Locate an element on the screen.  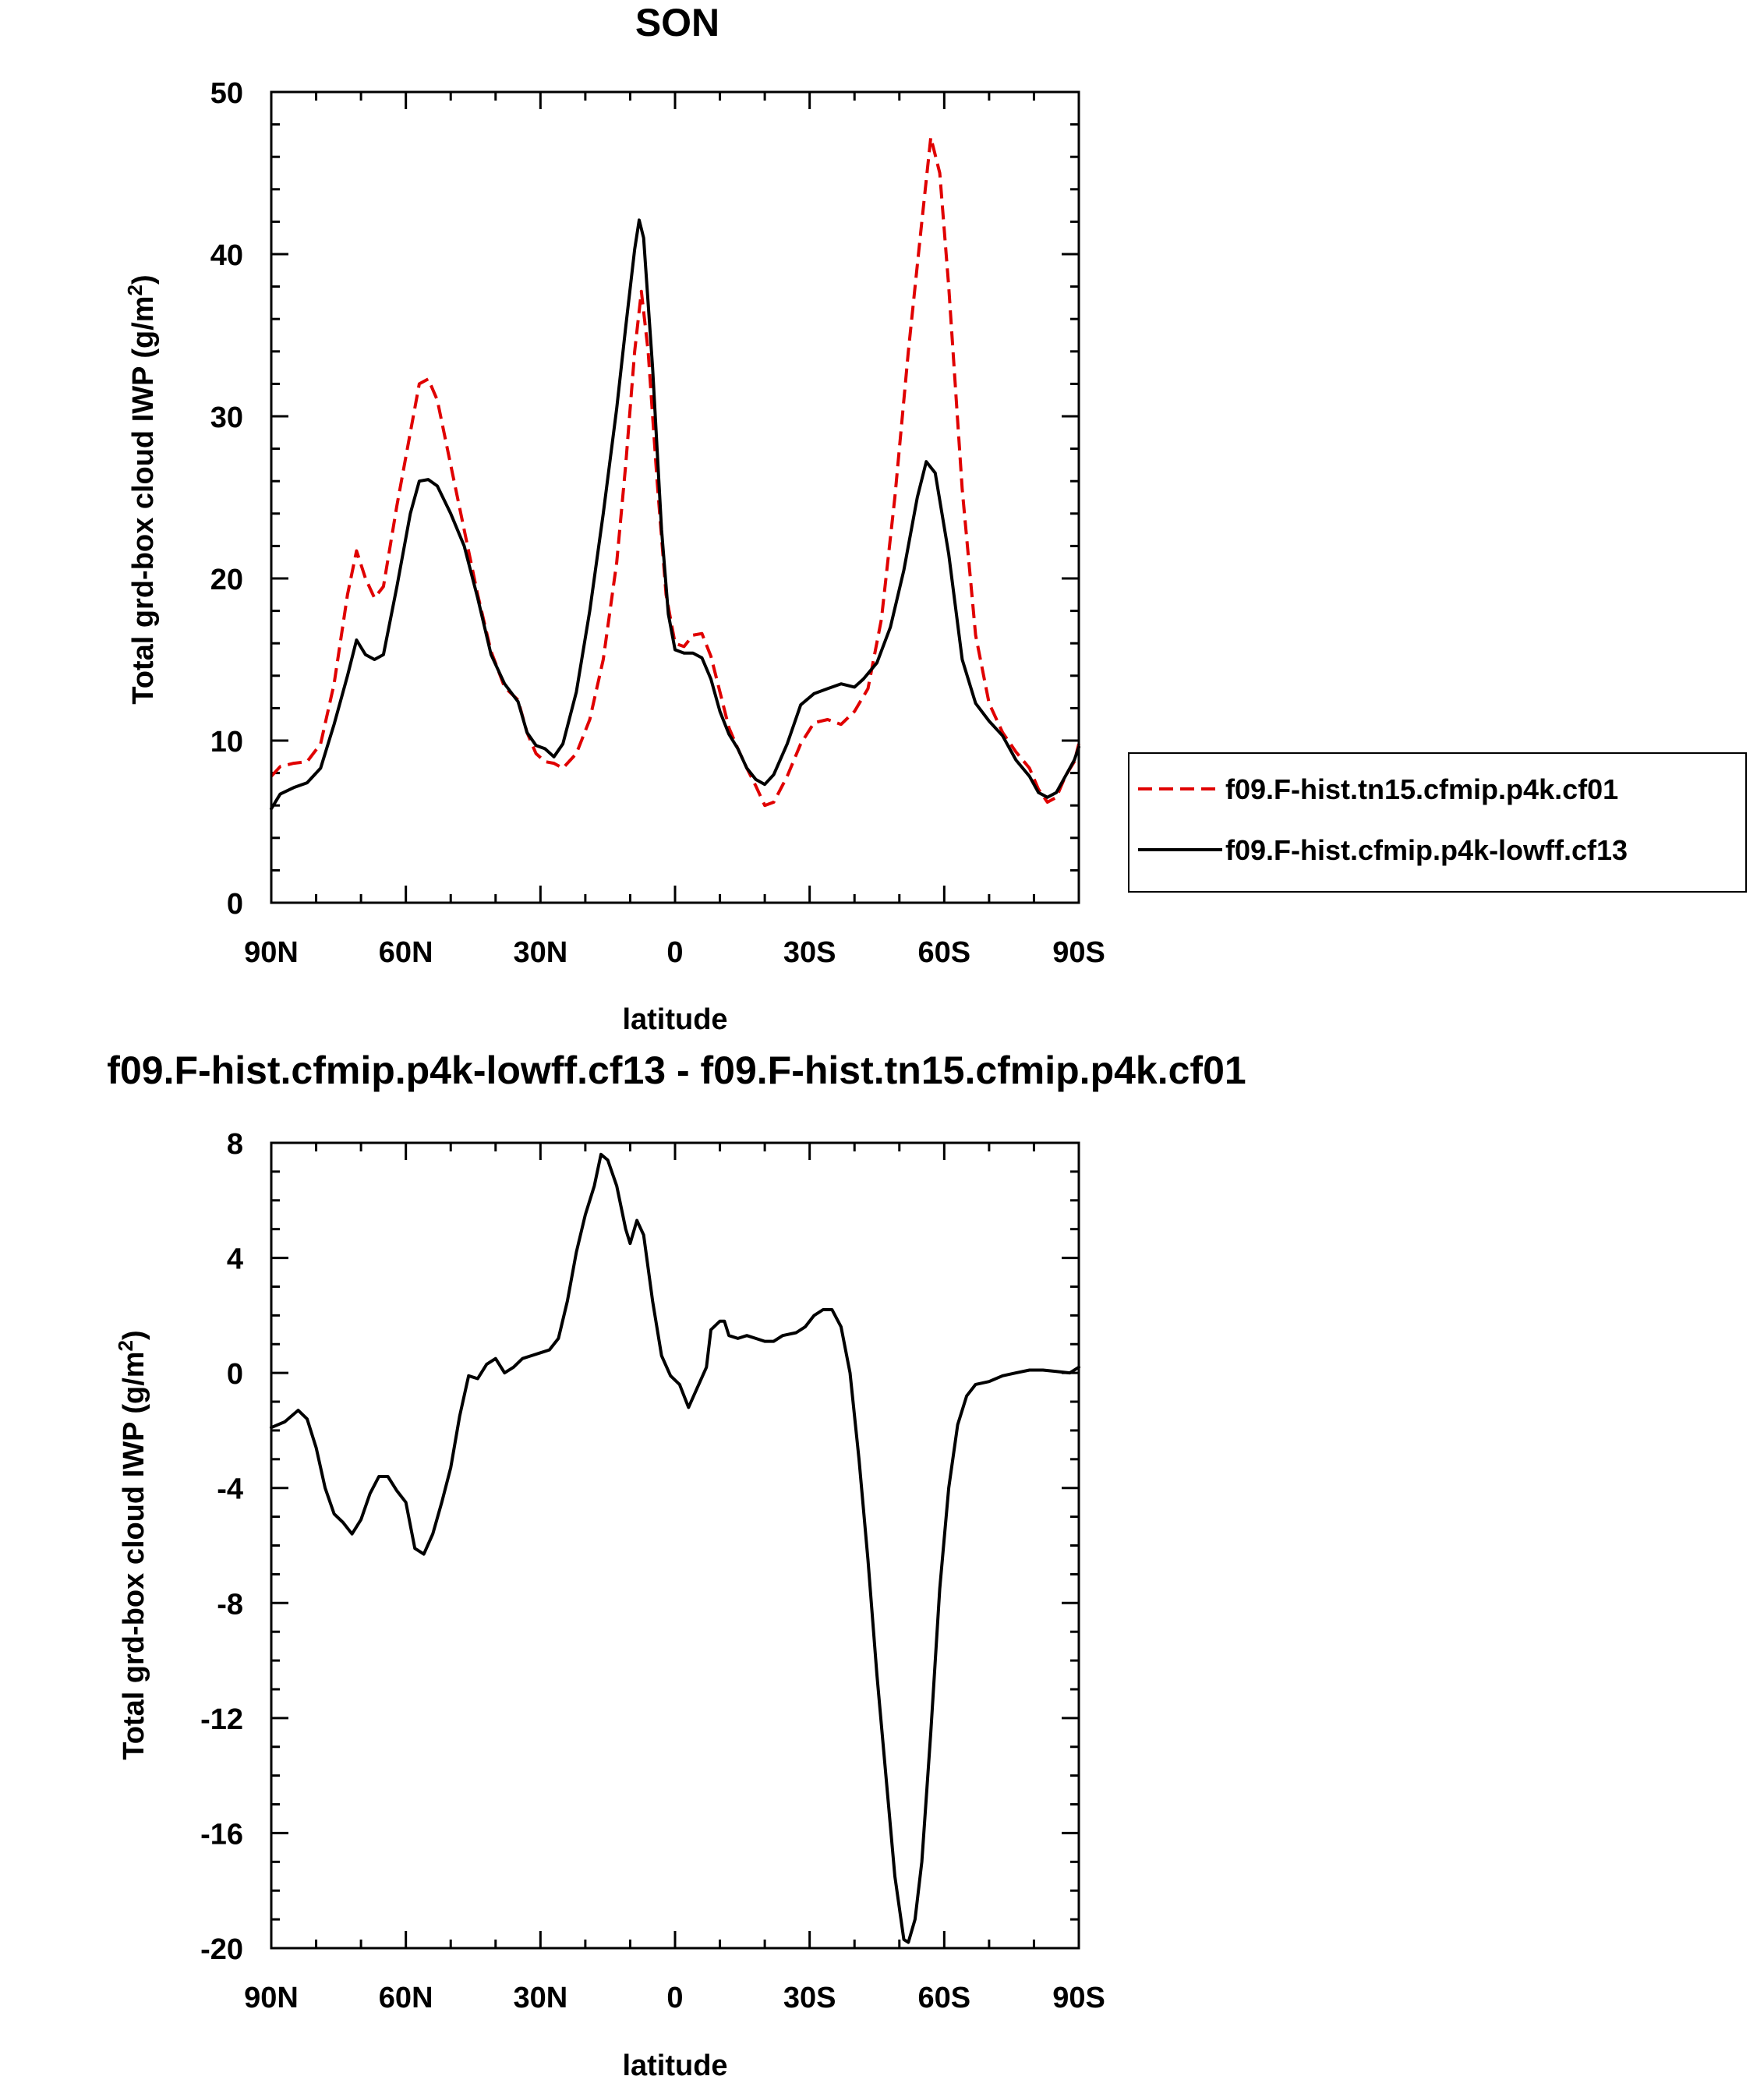
top-y-axis-label-main: Total grd-box cloud IWP (g/m is located at coordinates (144, 500).